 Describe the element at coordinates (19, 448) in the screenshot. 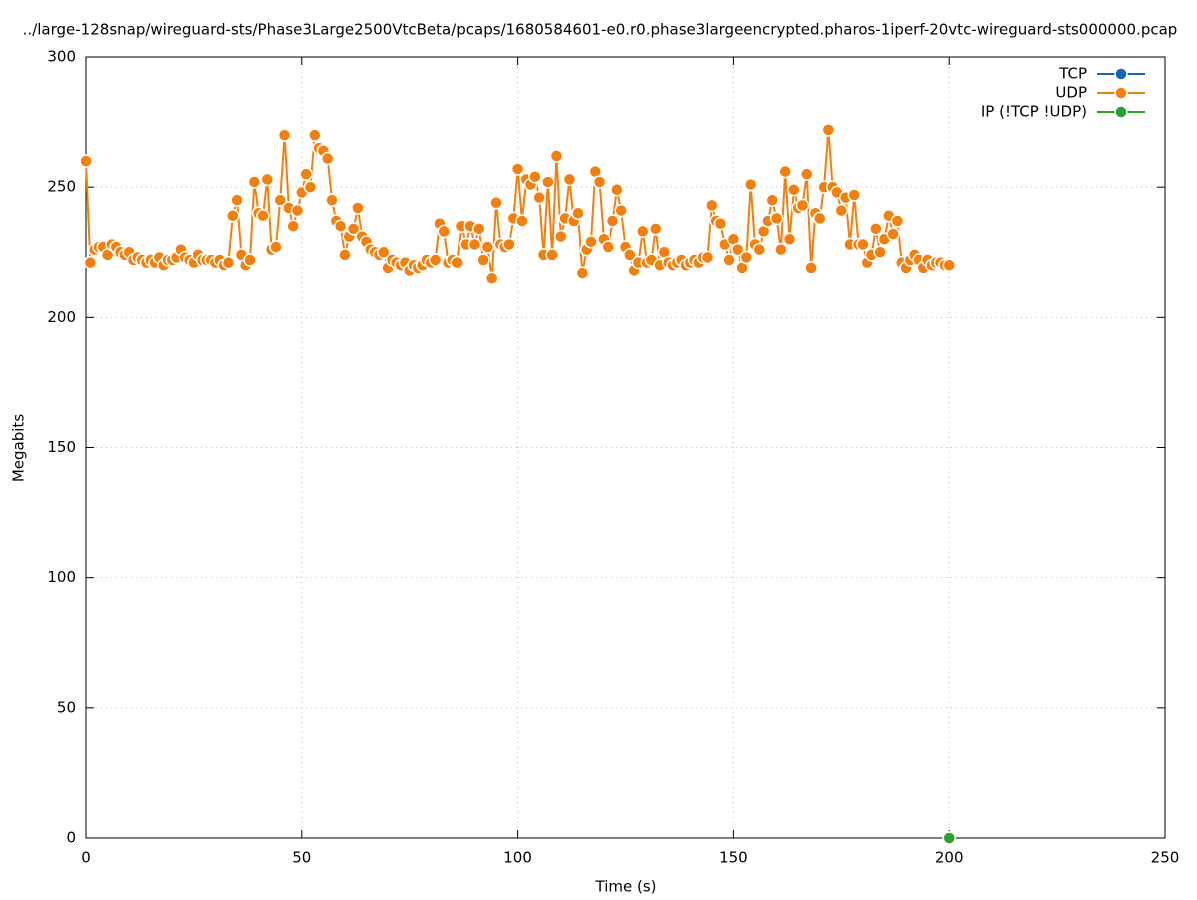

I see `y-axis-label: Megabits` at that location.